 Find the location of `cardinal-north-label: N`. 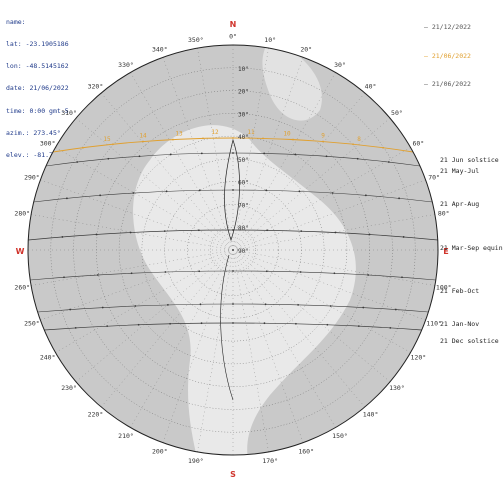

cardinal-north-label: N is located at coordinates (233, 24).